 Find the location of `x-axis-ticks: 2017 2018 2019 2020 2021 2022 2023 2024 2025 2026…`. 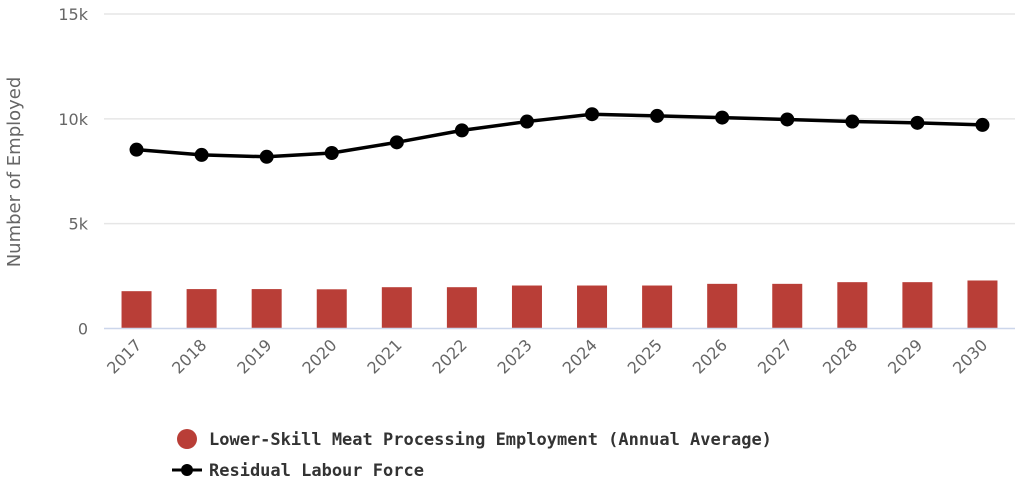

x-axis-ticks: 2017 2018 2019 2020 2021 2022 2023 2024 2025 2026… is located at coordinates (547, 356).